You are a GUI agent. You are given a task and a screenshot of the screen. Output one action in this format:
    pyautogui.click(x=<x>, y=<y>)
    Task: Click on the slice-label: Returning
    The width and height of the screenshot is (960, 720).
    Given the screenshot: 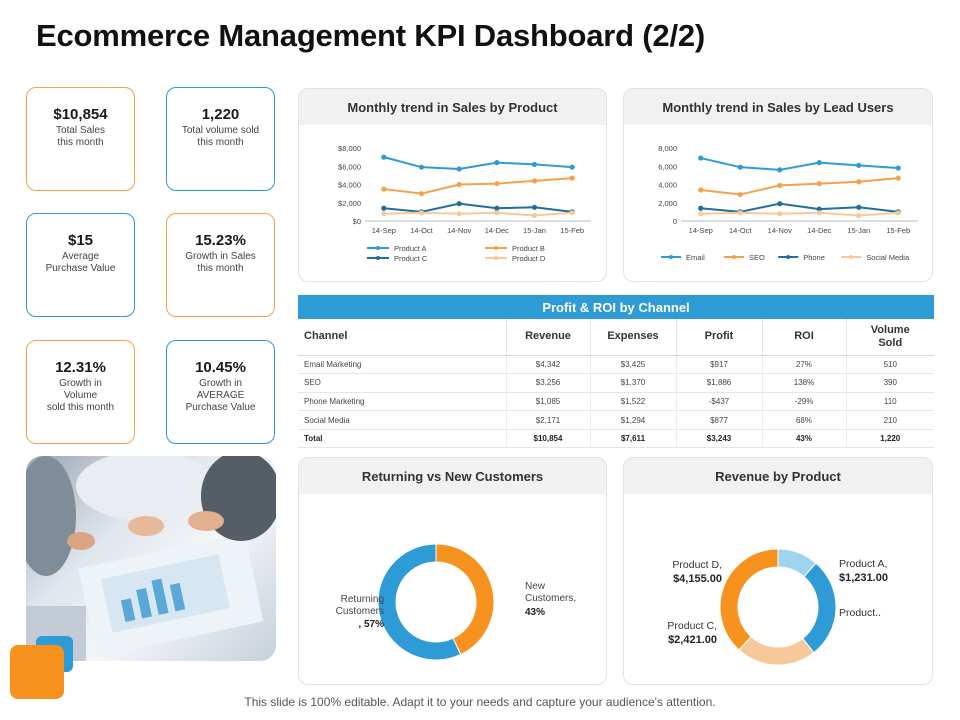 What is the action you would take?
    pyautogui.click(x=362, y=599)
    